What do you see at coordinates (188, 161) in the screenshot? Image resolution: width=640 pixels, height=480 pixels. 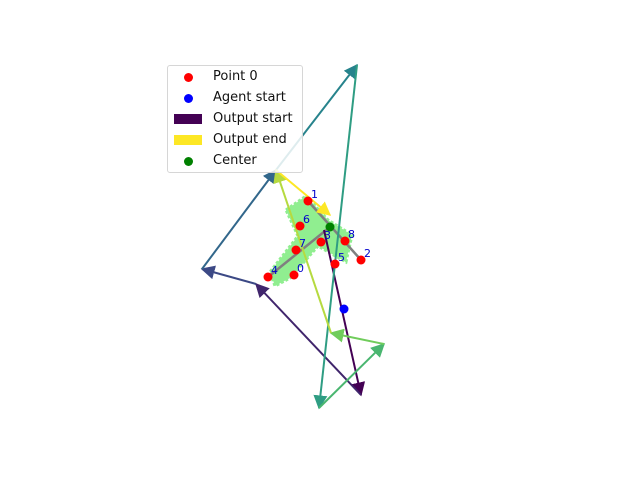 I see `legend-marker-center` at bounding box center [188, 161].